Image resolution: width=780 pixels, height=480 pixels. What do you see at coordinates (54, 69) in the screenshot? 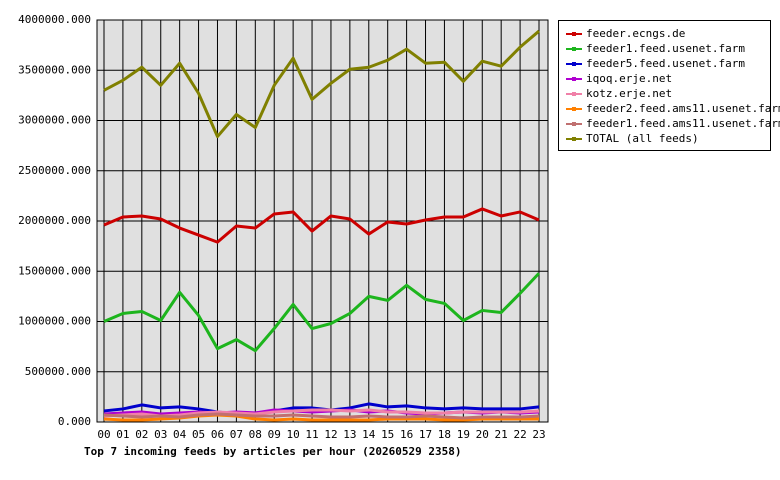
I see `y-tick-label: 3500000.000` at bounding box center [54, 69].